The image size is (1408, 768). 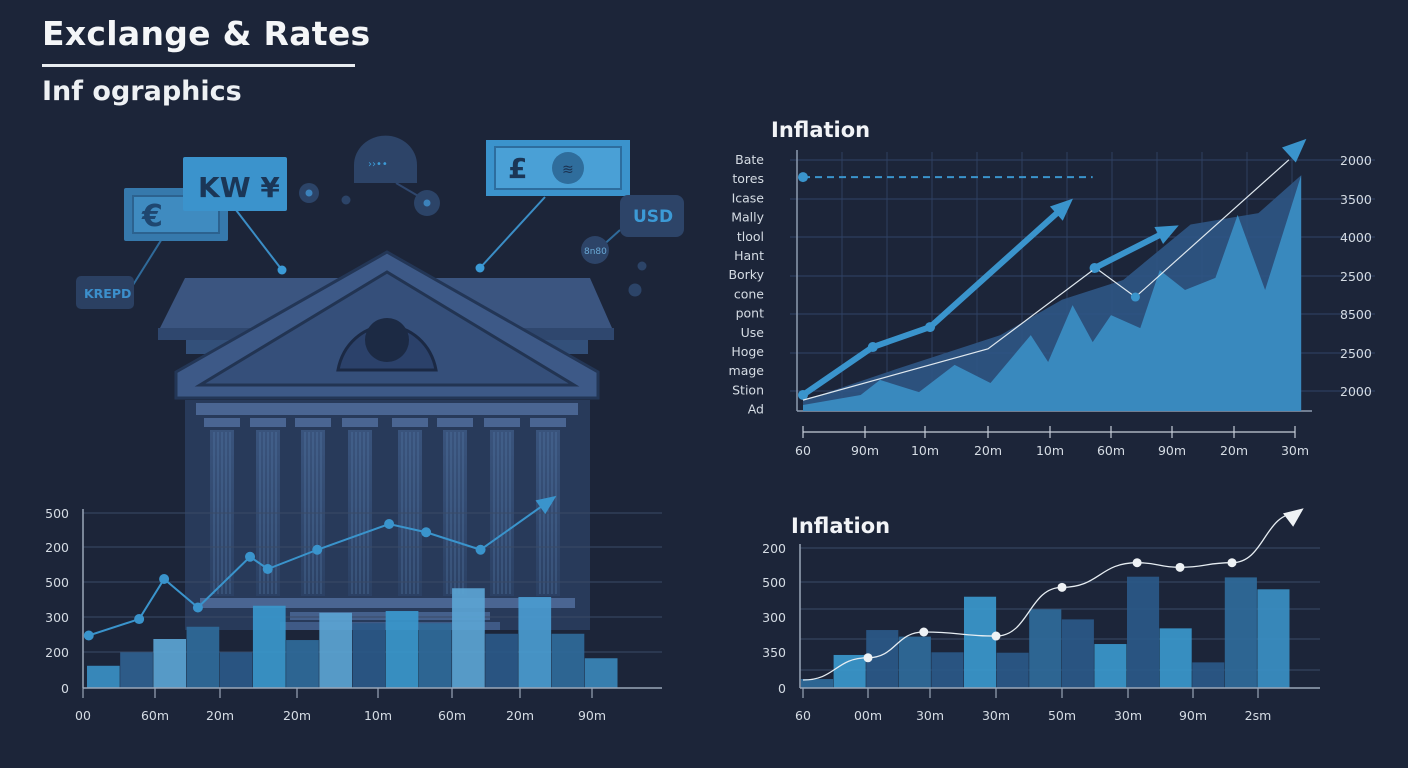 What do you see at coordinates (756, 409) in the screenshot?
I see `left-axis-label: Ad` at bounding box center [756, 409].